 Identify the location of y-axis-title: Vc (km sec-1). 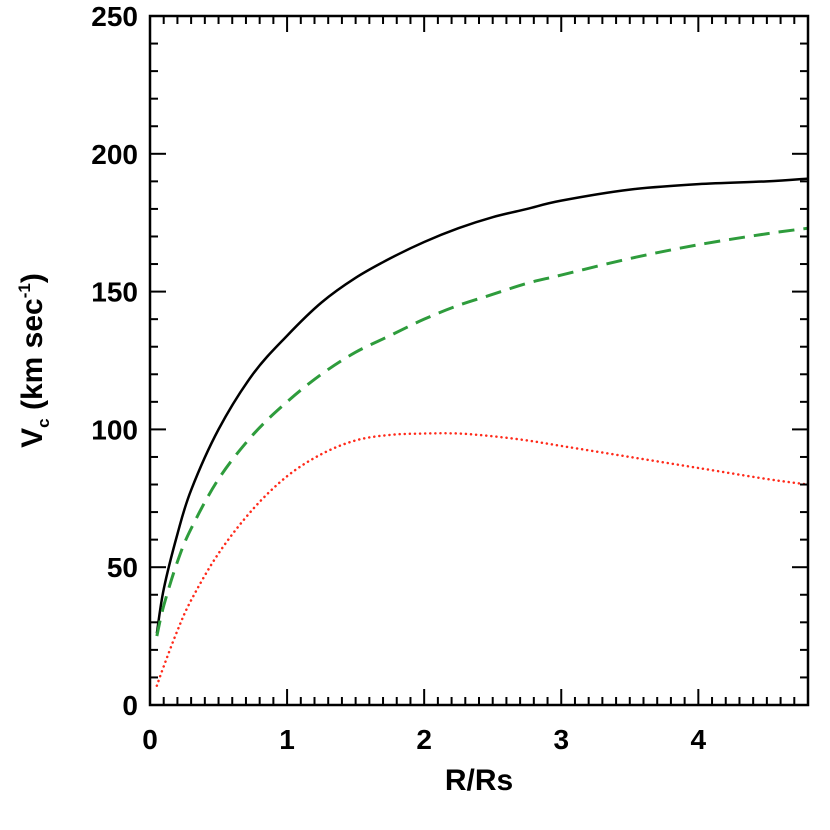
(34, 360).